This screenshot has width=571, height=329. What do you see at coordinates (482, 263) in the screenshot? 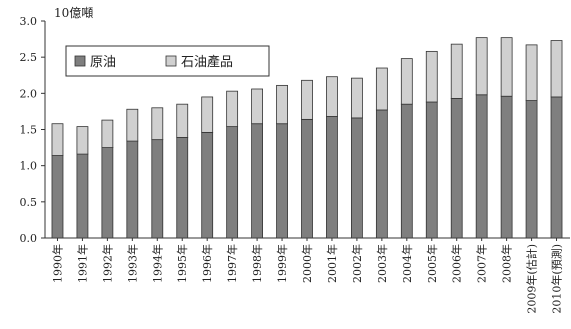
I see `x-tick-label: 2007年` at bounding box center [482, 263].